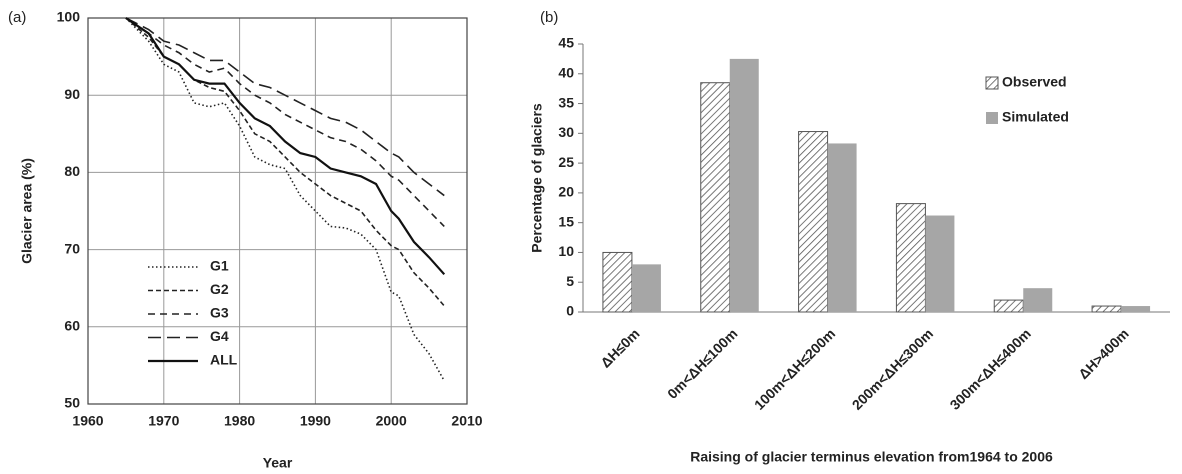 Image resolution: width=1182 pixels, height=474 pixels. What do you see at coordinates (1035, 117) in the screenshot?
I see `legend-label: Simulated` at bounding box center [1035, 117].